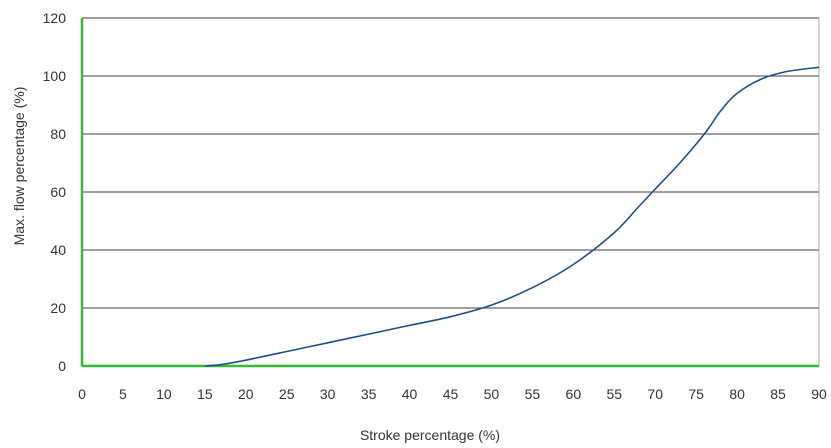 The image size is (831, 448). I want to click on x-tick-label: 35, so click(369, 394).